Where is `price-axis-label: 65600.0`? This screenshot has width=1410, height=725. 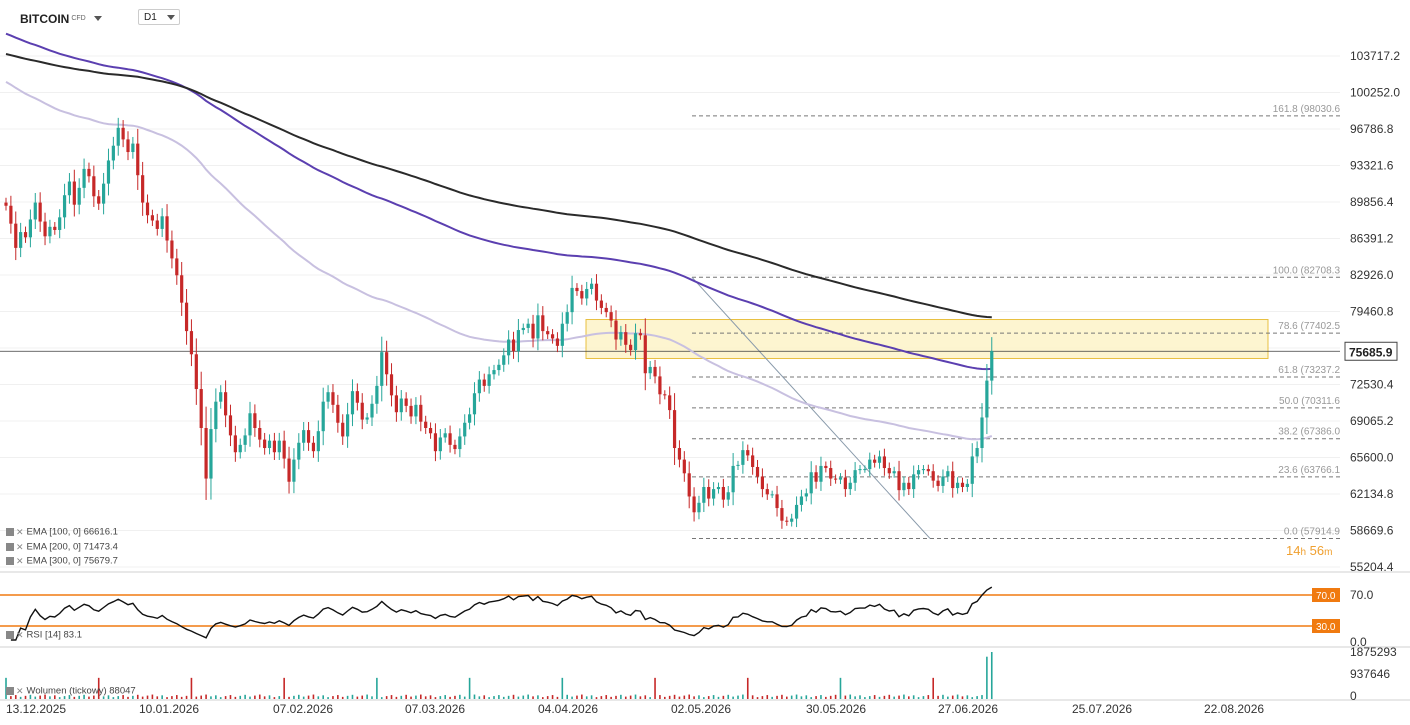
price-axis-label: 65600.0 is located at coordinates (1372, 458).